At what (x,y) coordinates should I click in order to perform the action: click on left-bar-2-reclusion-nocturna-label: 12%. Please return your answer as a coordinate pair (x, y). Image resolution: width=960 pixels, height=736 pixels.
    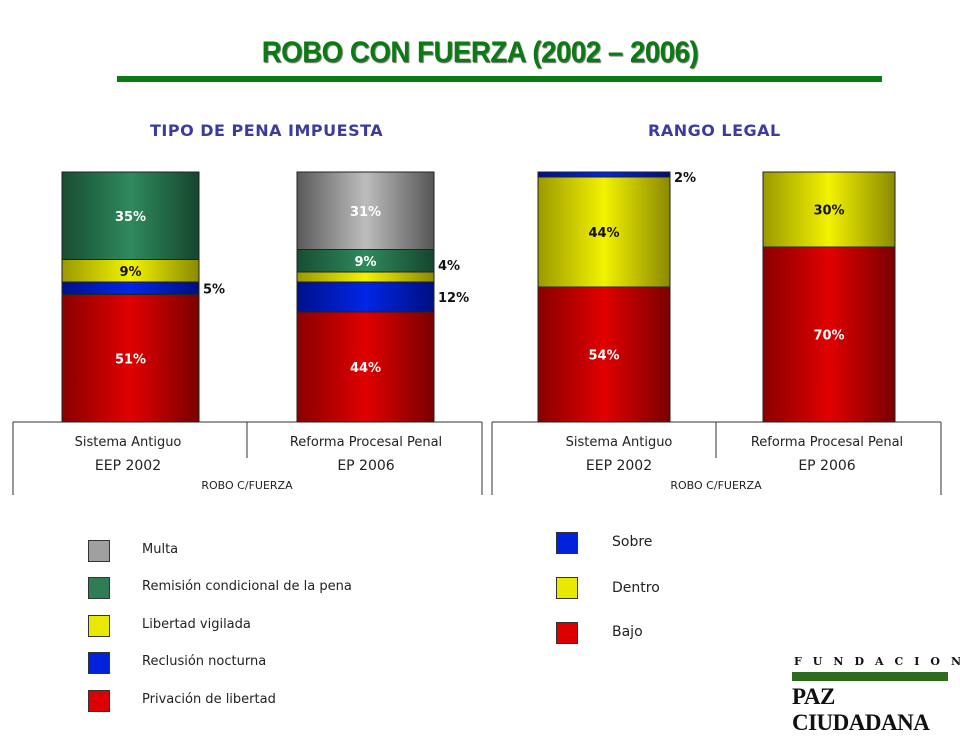
    Looking at the image, I should click on (453, 298).